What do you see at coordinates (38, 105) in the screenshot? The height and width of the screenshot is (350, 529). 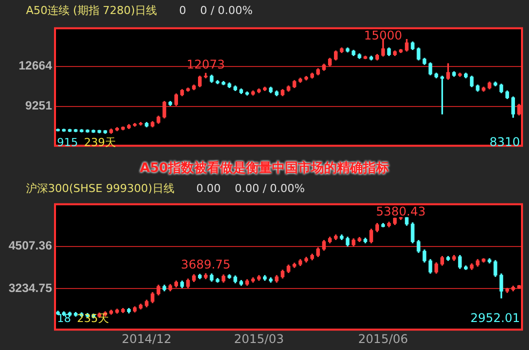 I see `y-tick-label: 9251` at bounding box center [38, 105].